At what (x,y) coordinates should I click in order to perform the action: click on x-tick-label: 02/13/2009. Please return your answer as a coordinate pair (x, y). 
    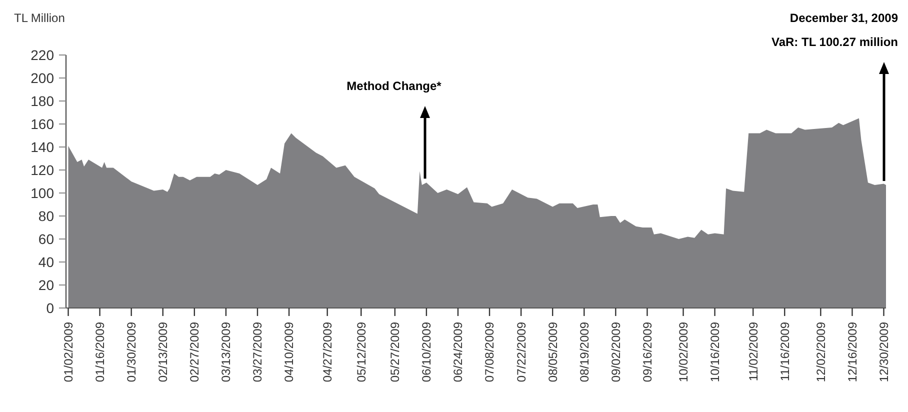
    Looking at the image, I should click on (163, 352).